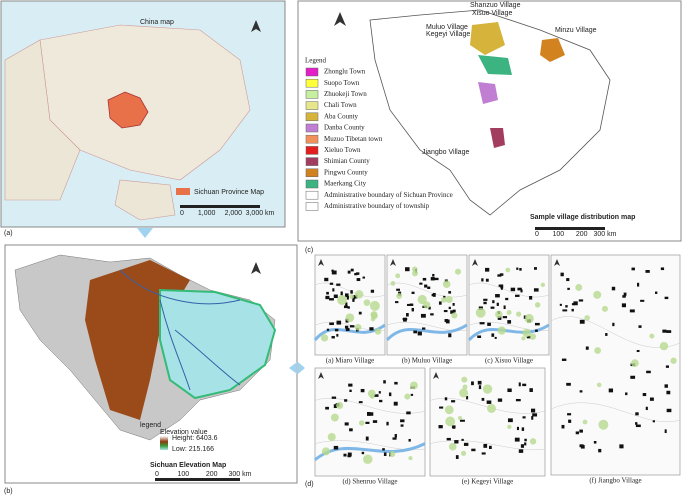 The height and width of the screenshot is (498, 685). I want to click on inset-swatch, so click(183, 191).